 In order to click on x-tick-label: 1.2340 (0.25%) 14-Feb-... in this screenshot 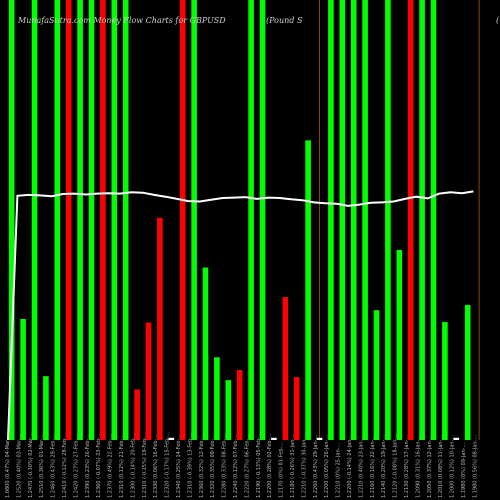, I will do `click(179, 466)`.